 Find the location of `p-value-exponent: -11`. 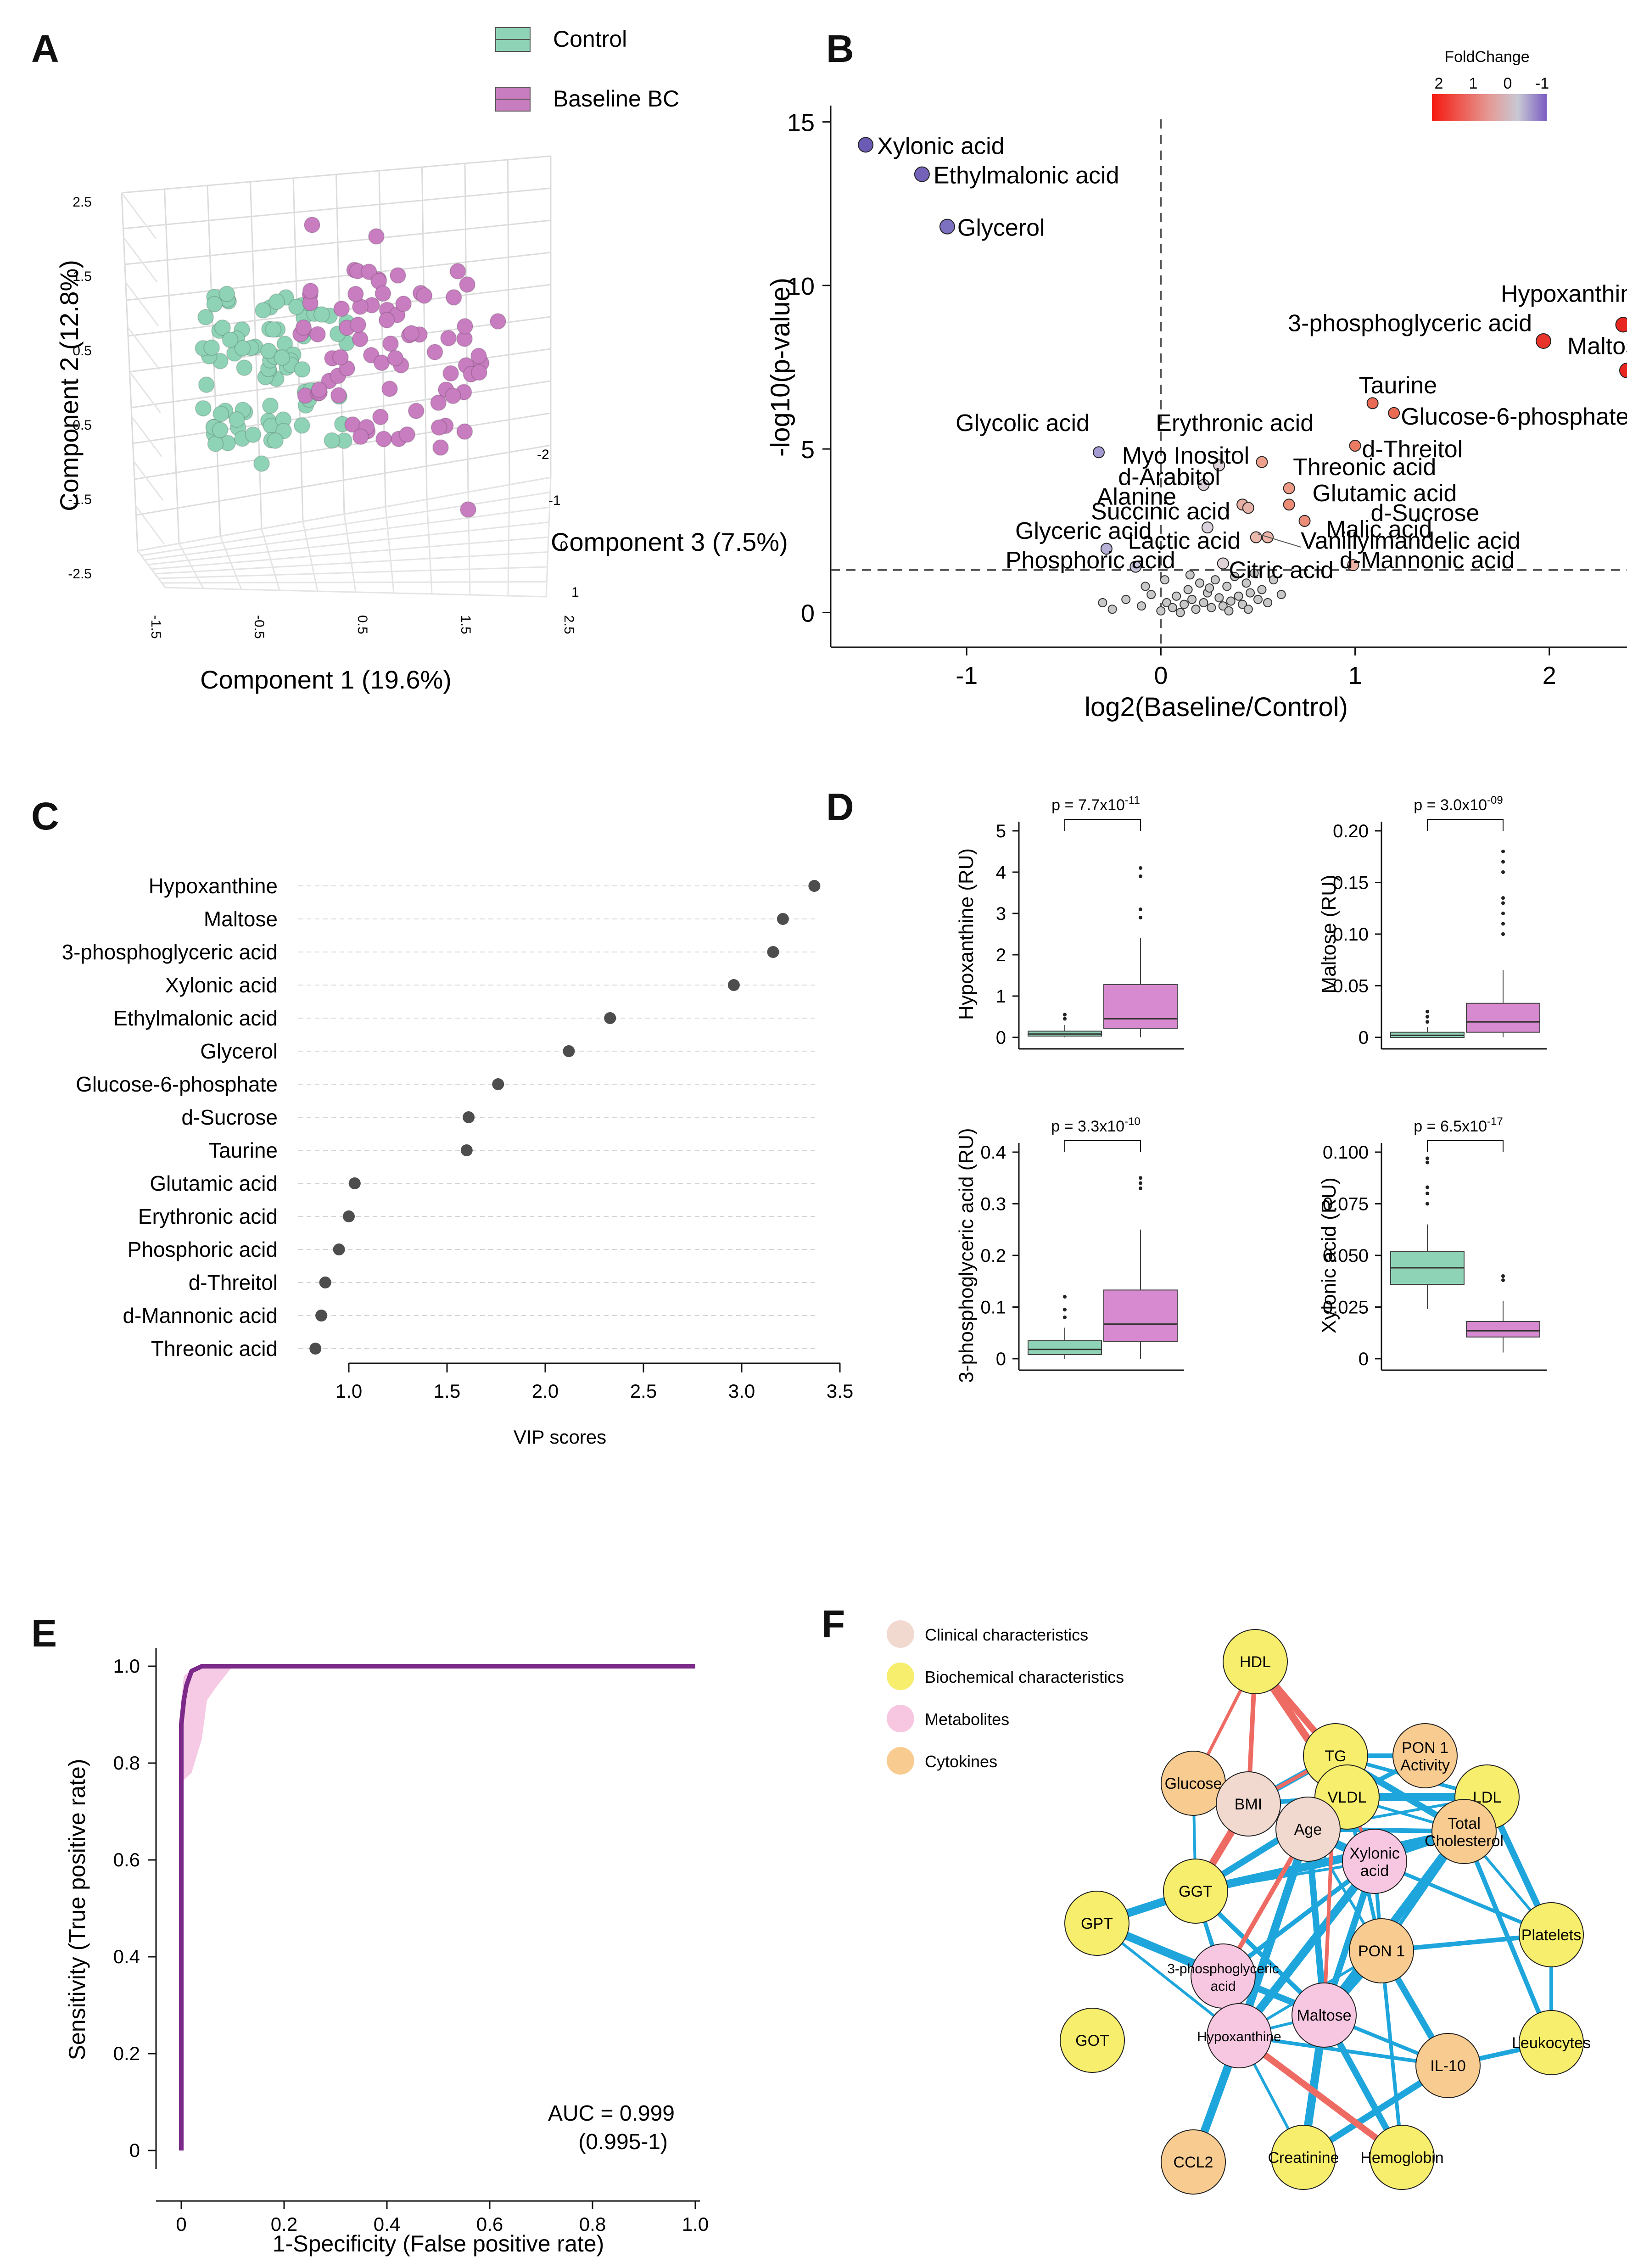

p-value-exponent: -11 is located at coordinates (1132, 800).